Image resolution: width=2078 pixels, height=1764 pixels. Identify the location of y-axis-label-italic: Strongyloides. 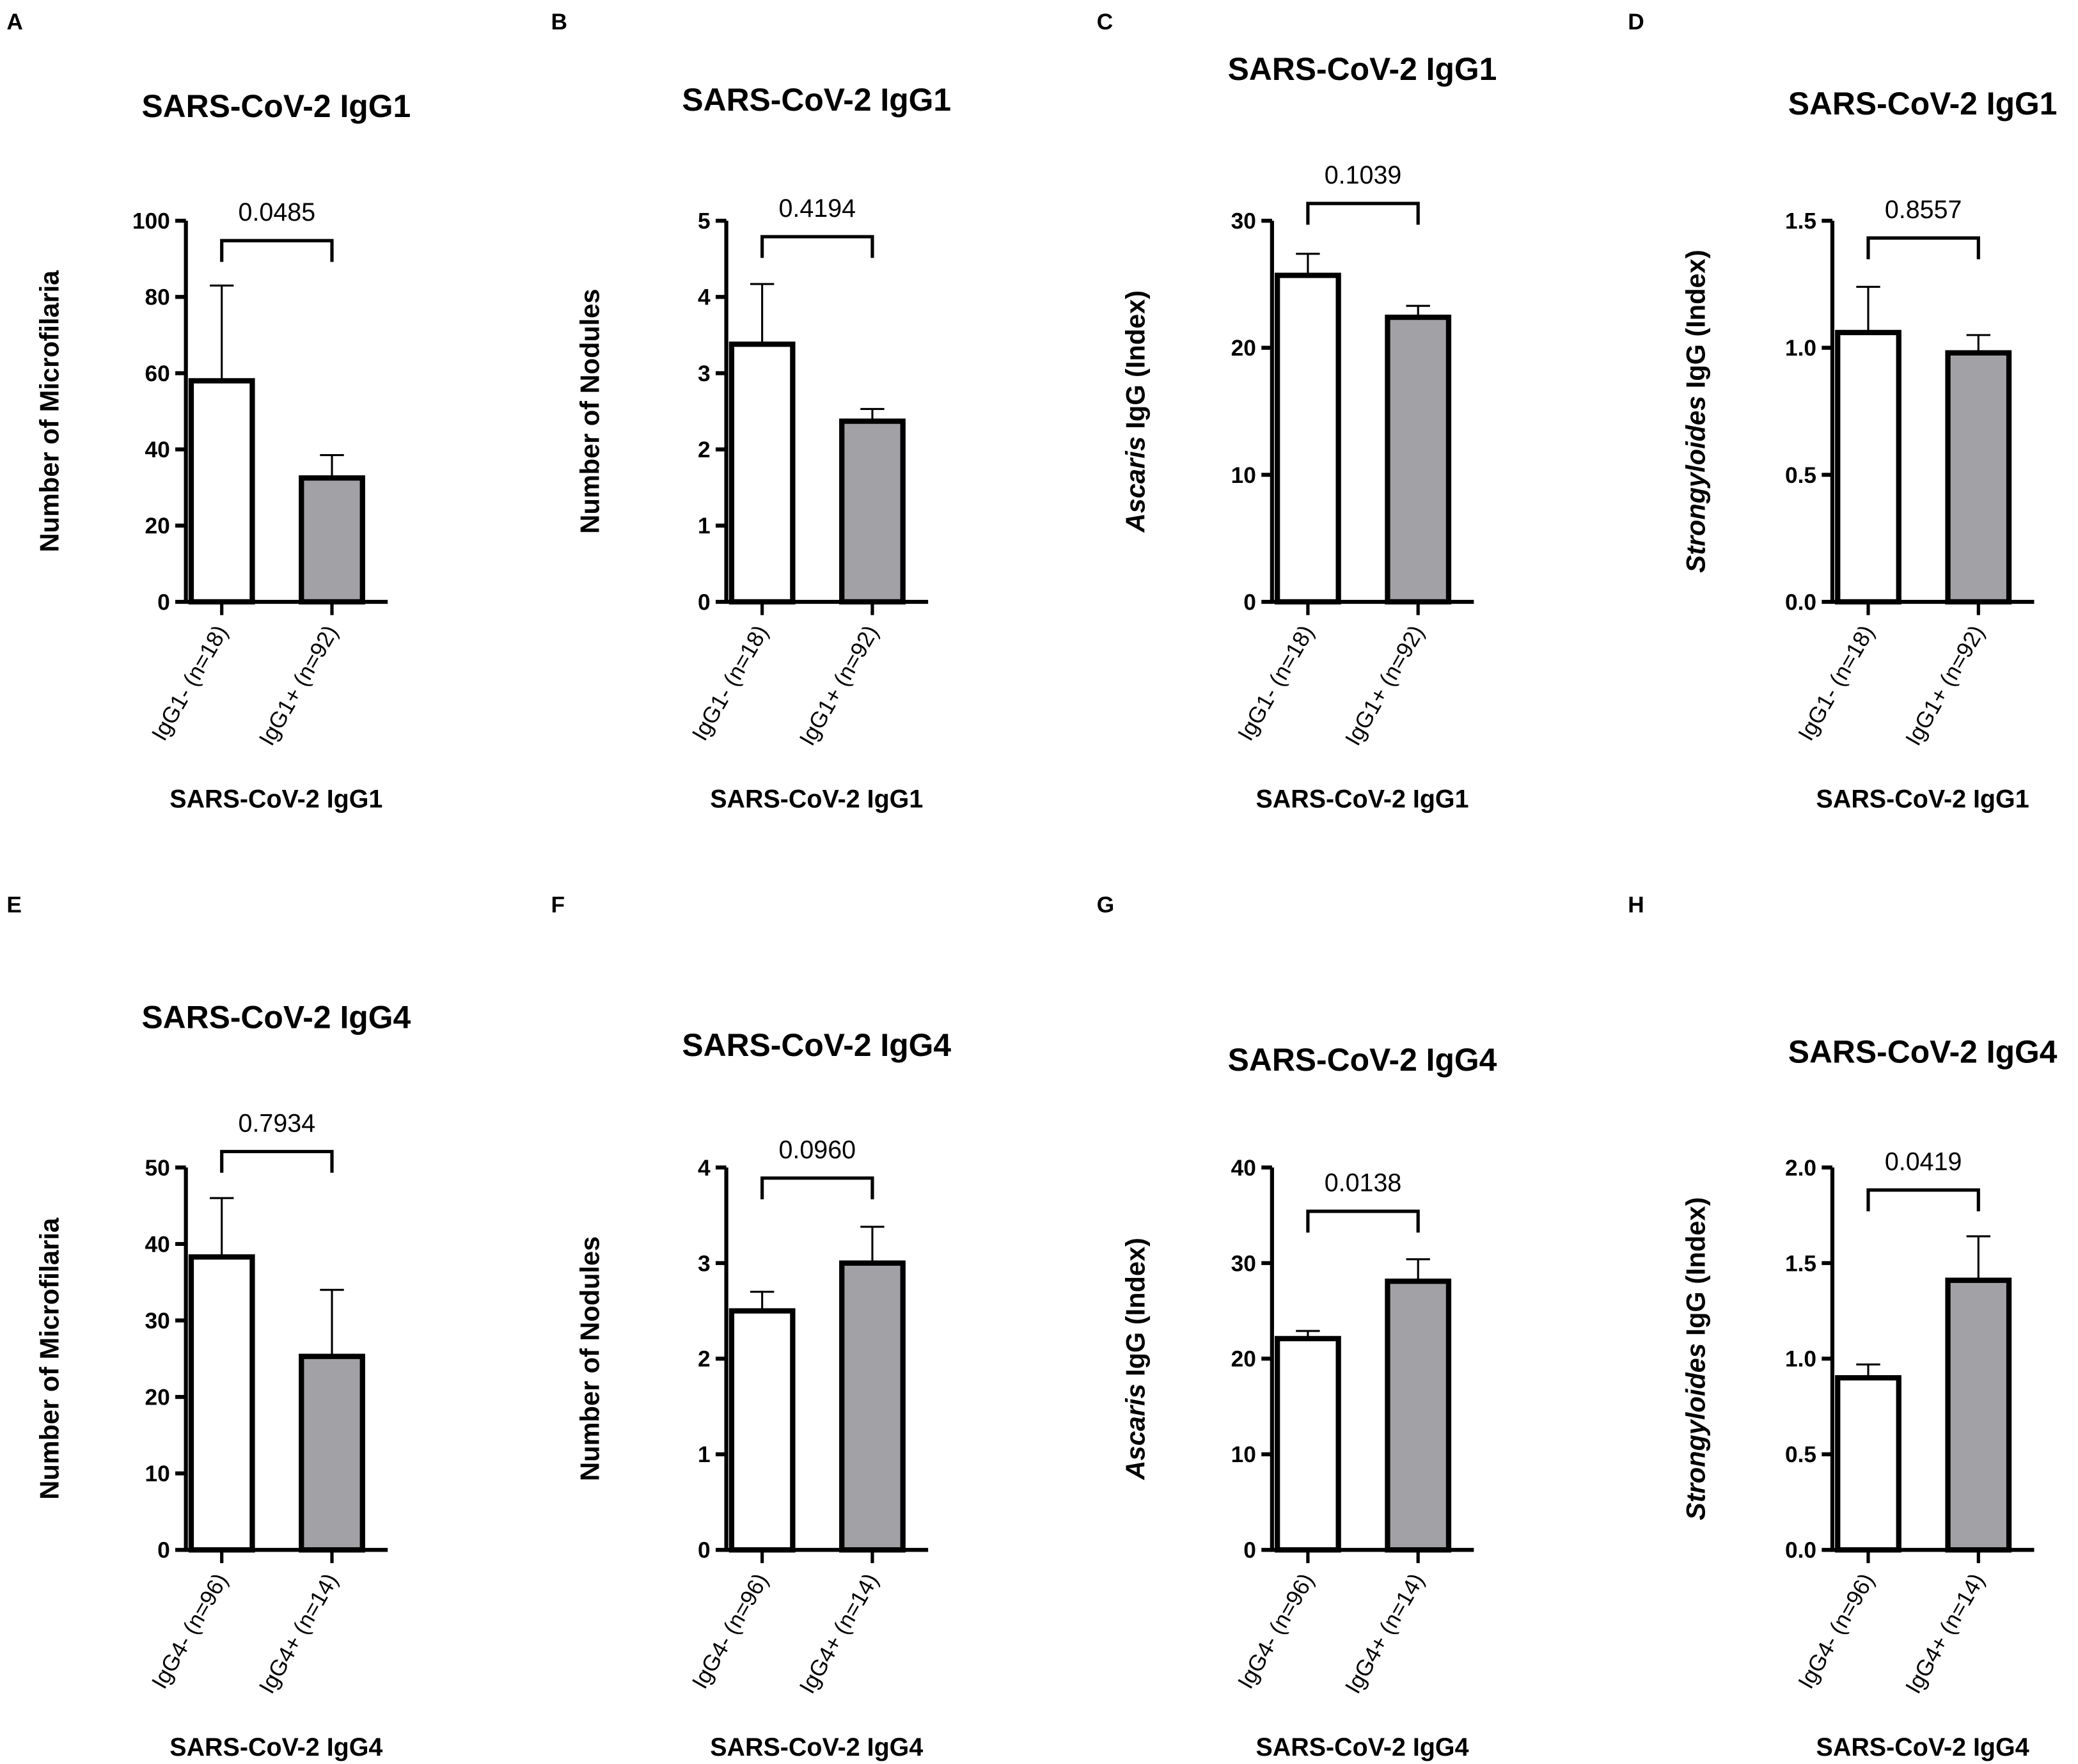
(1696, 485).